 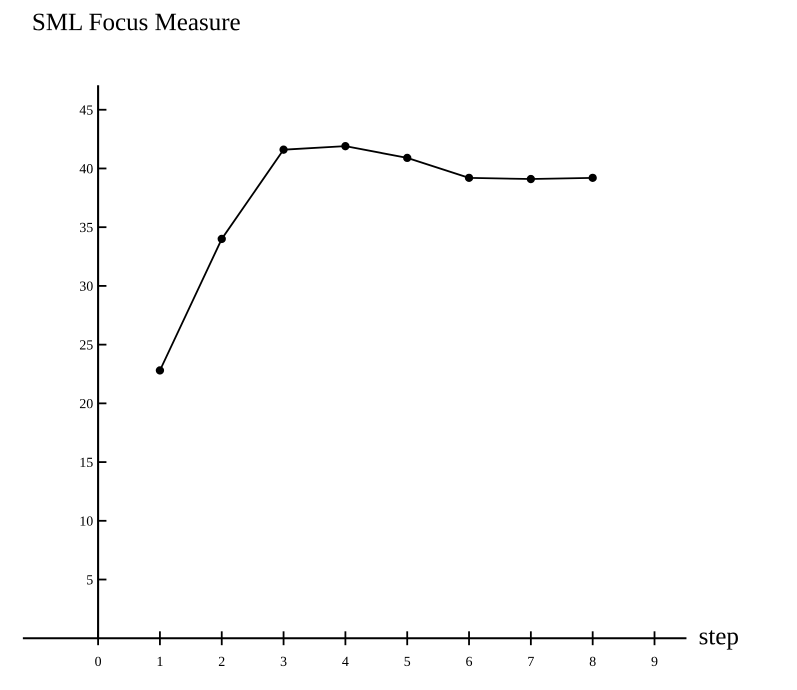 I want to click on x-tick-label: 3, so click(x=283, y=661).